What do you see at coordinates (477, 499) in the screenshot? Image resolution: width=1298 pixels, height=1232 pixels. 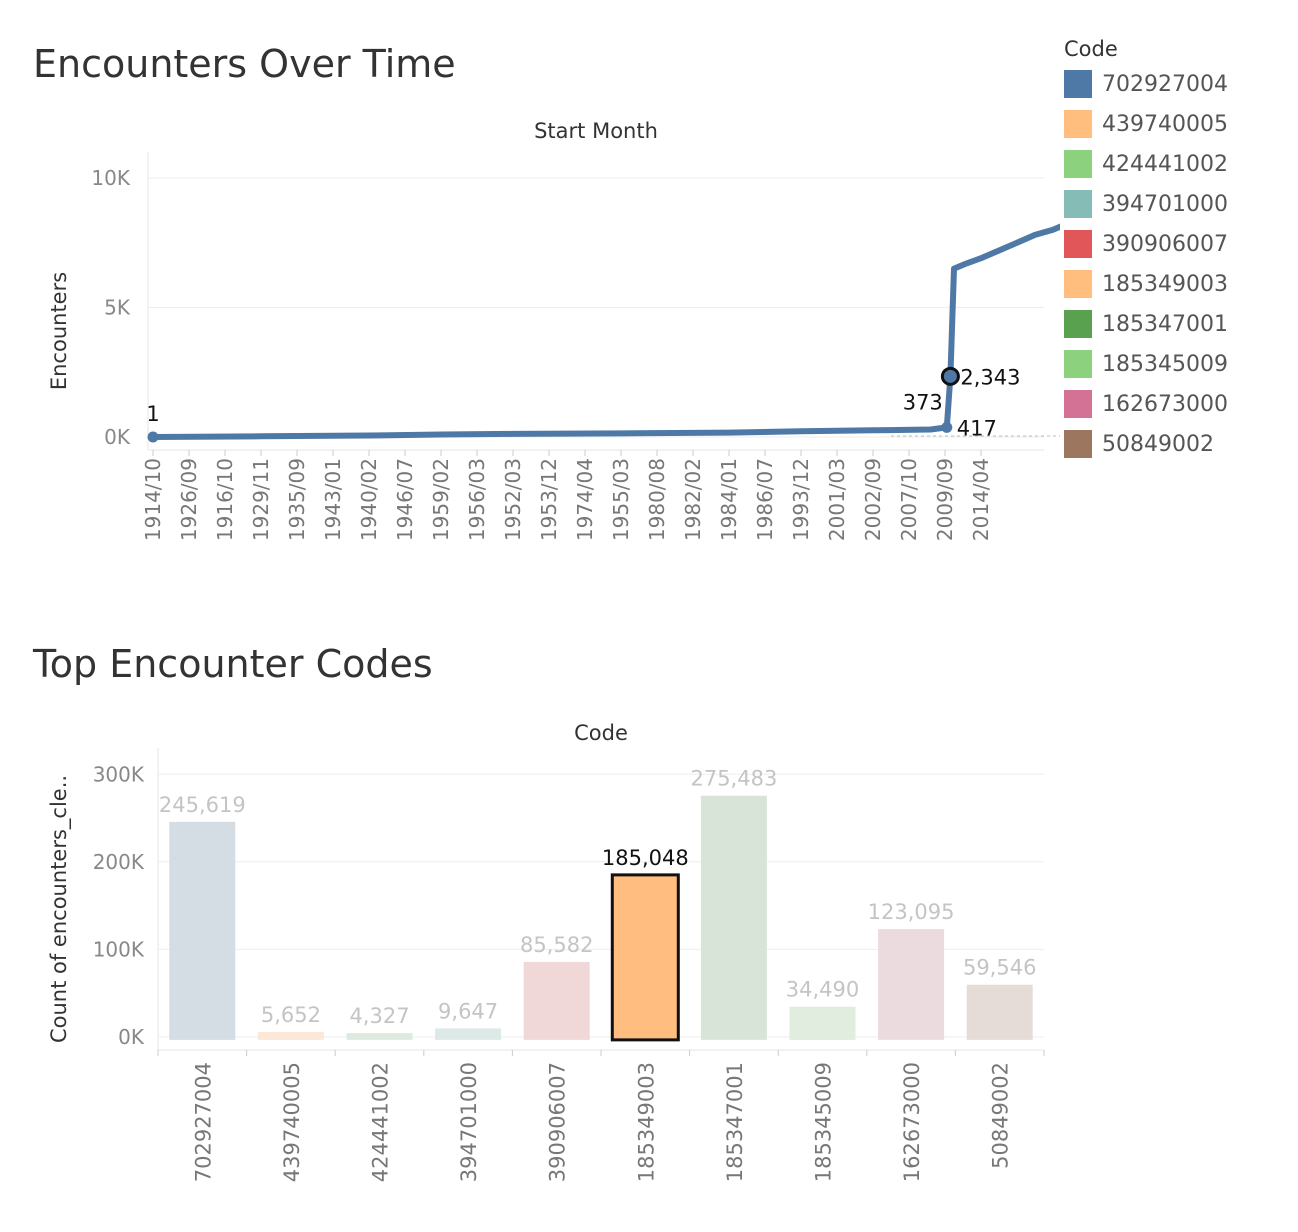 I see `line-x-tick-label: 1956/03` at bounding box center [477, 499].